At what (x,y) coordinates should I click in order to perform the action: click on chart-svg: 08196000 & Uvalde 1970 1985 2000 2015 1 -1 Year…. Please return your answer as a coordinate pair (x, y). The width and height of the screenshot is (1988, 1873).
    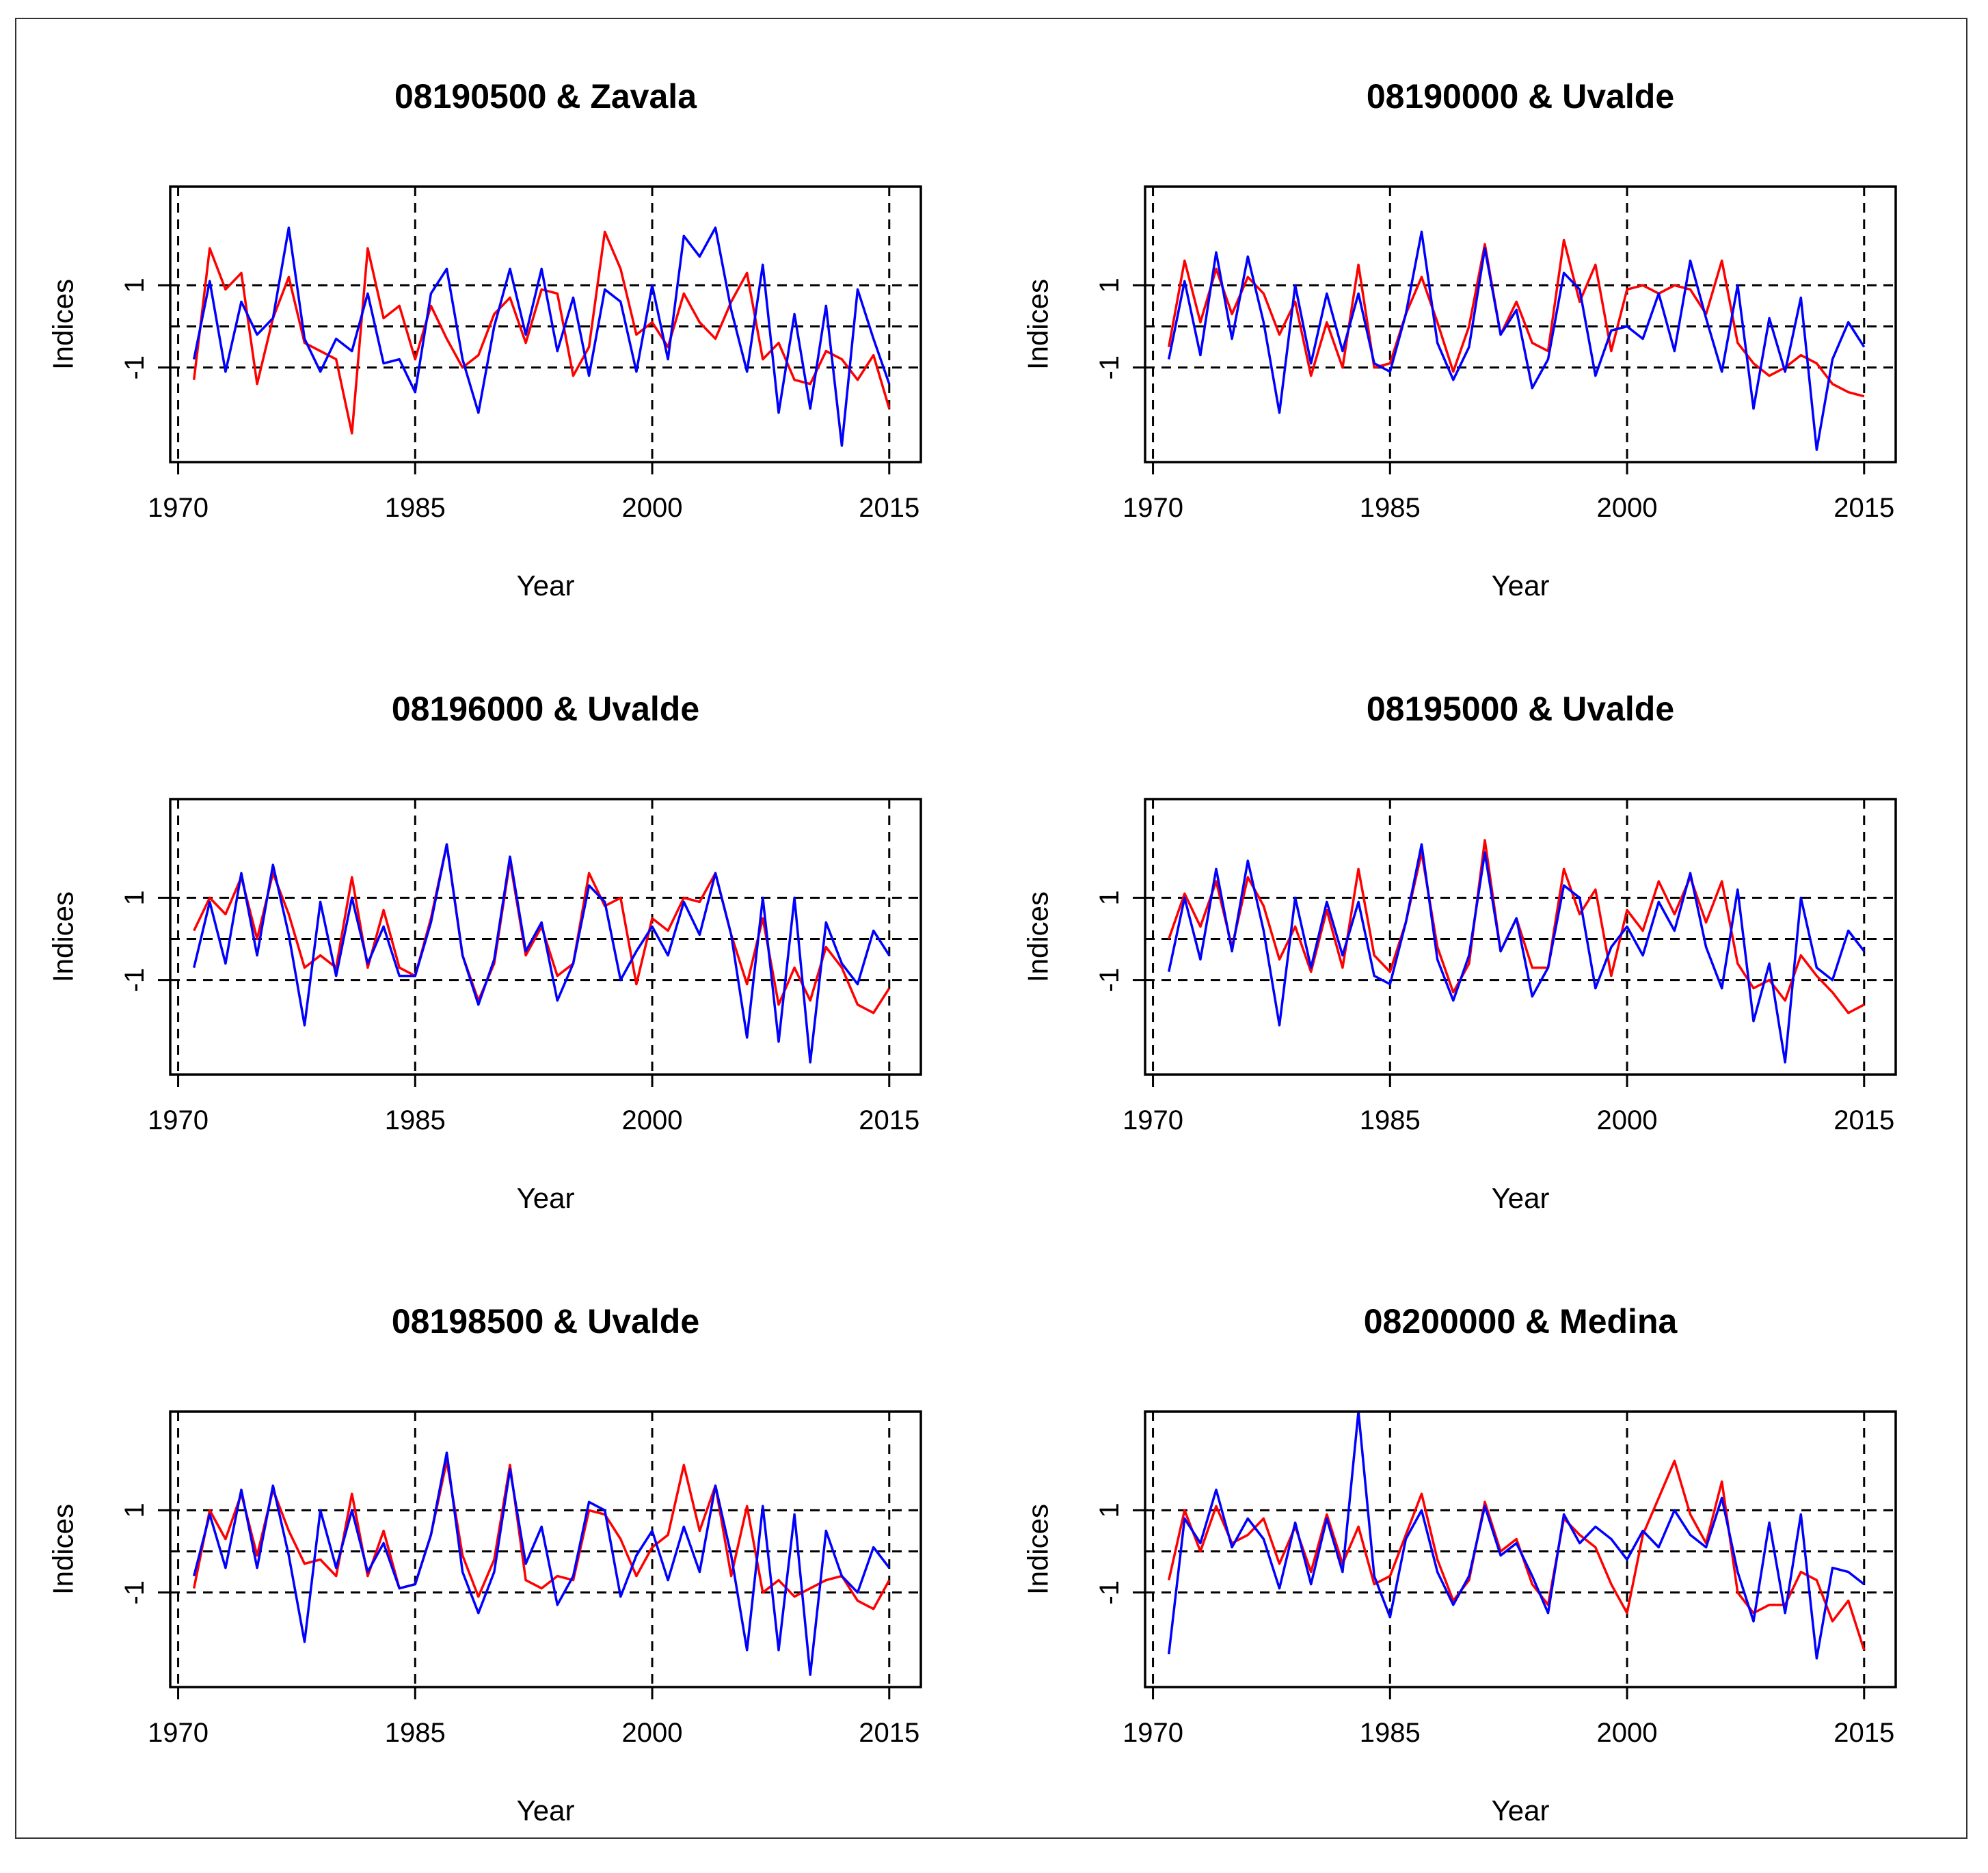
    Looking at the image, I should click on (484, 952).